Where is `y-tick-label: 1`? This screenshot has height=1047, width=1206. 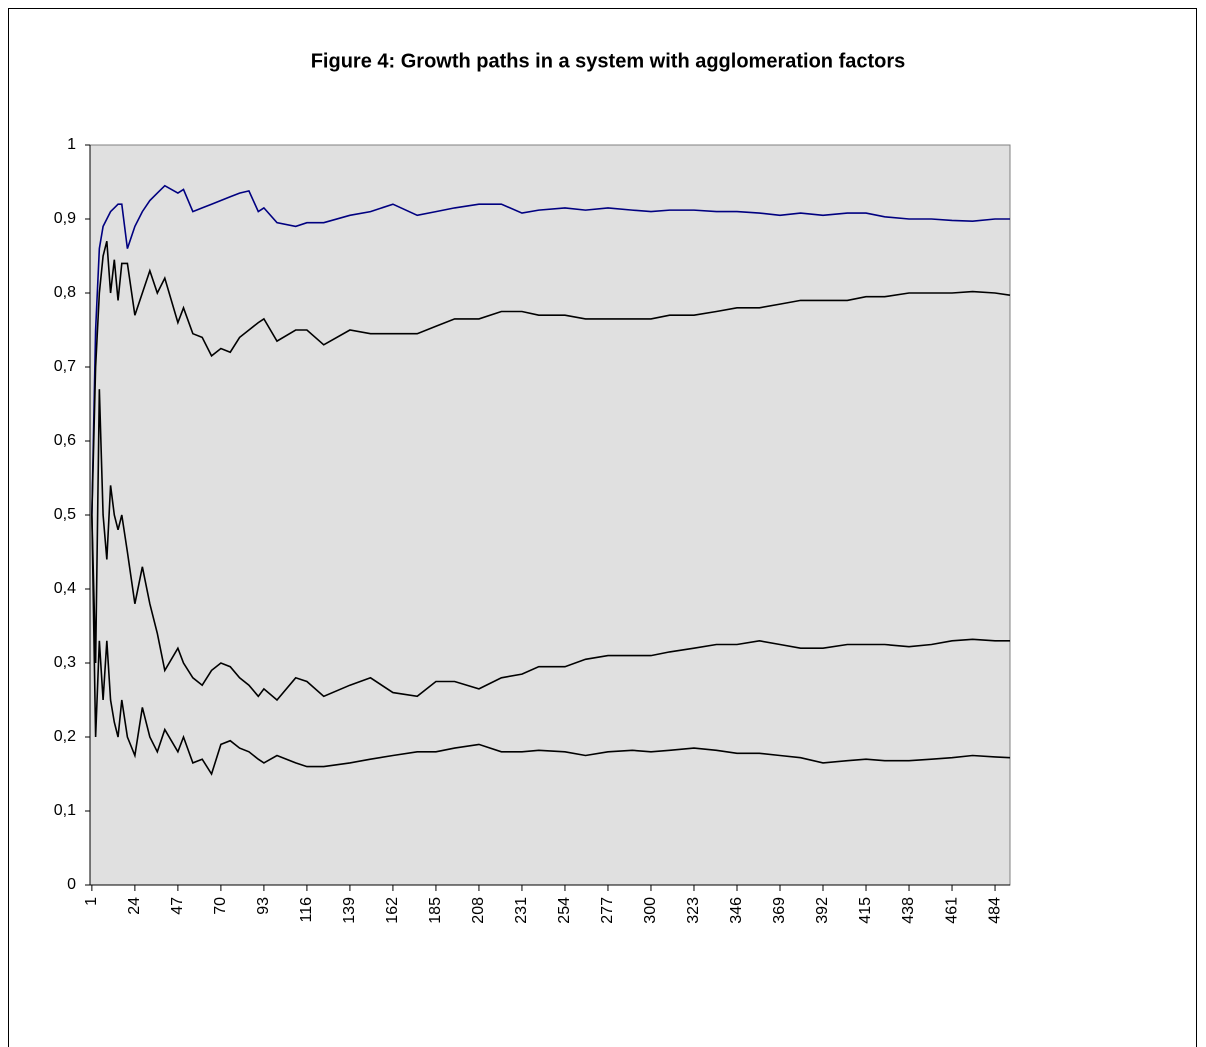
y-tick-label: 1 is located at coordinates (71, 144).